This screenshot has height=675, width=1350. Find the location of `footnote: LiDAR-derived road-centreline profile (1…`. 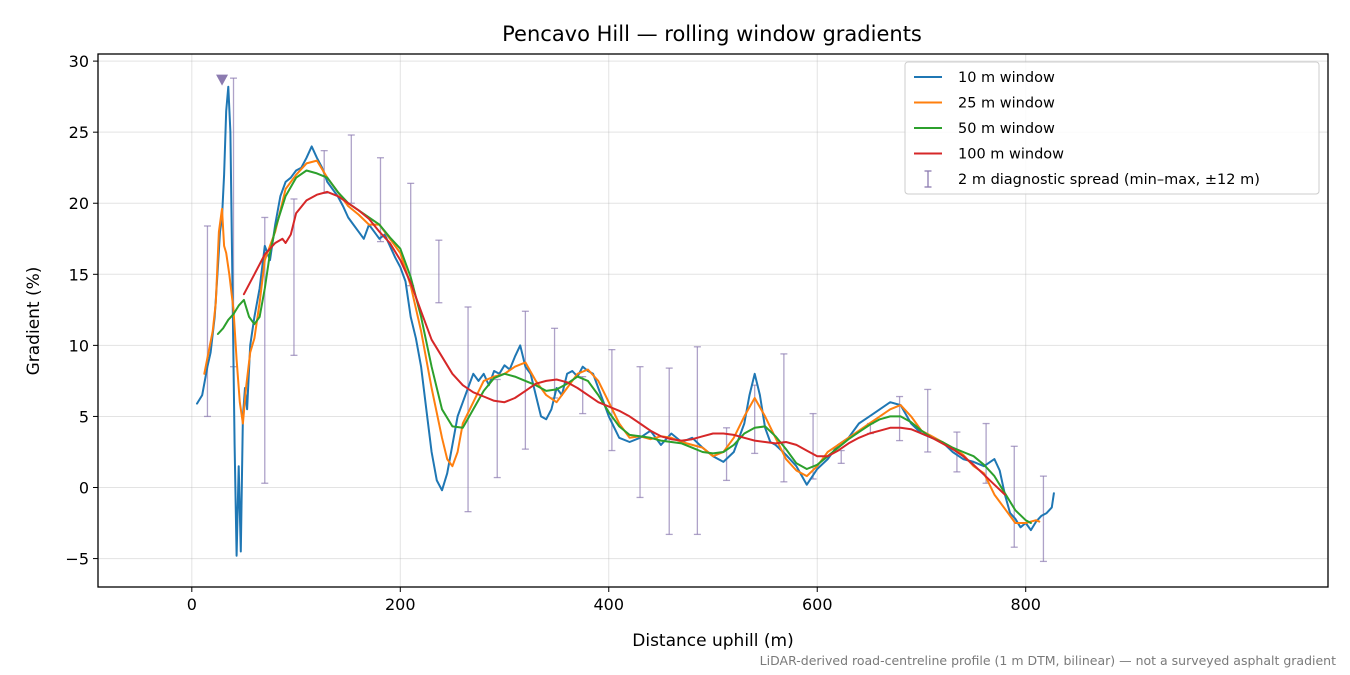

footnote: LiDAR-derived road-centreline profile (1… is located at coordinates (1048, 660).